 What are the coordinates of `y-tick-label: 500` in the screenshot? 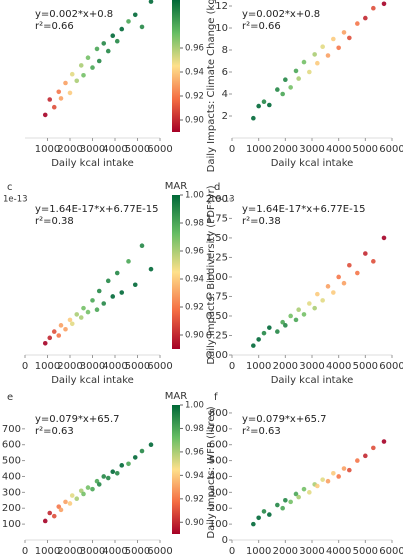 It's located at (11, 461).